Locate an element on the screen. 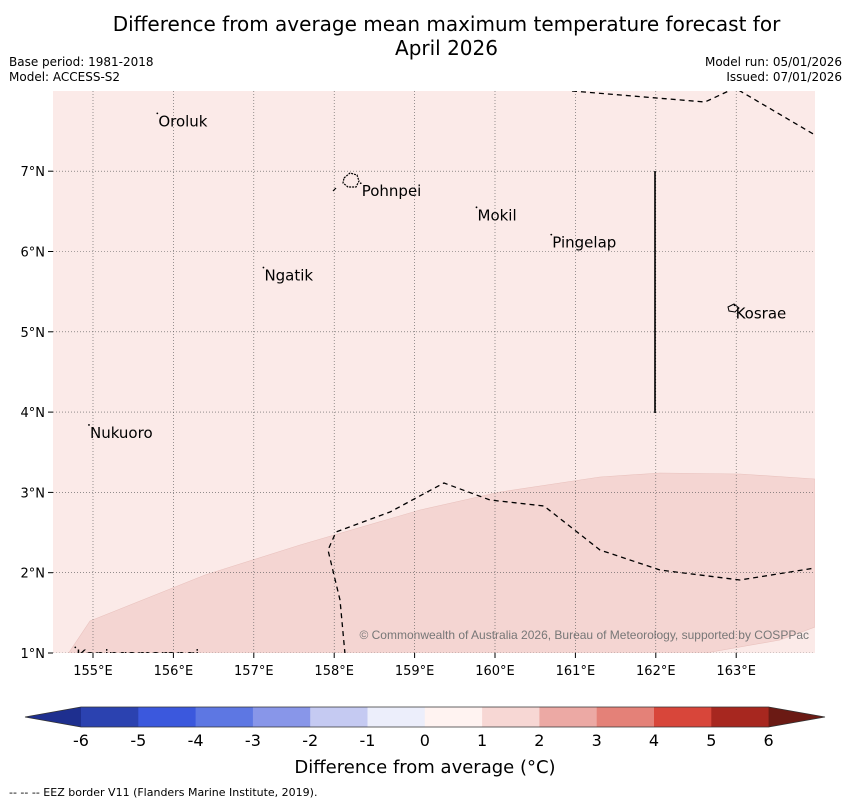 The image size is (850, 804). run-info: Model run: 05/01/2026 Issued: 07/01/2026 is located at coordinates (773, 70).